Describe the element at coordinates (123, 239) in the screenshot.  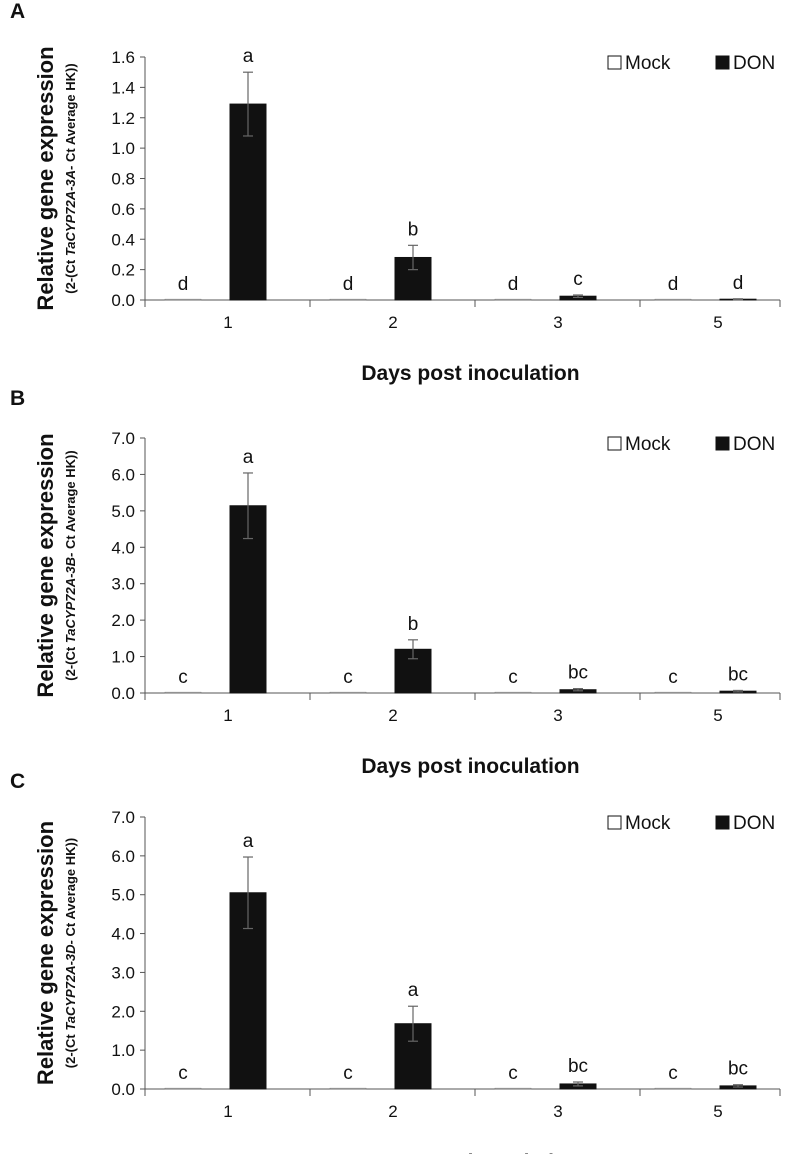
I see `y-tick-label: 0.4` at that location.